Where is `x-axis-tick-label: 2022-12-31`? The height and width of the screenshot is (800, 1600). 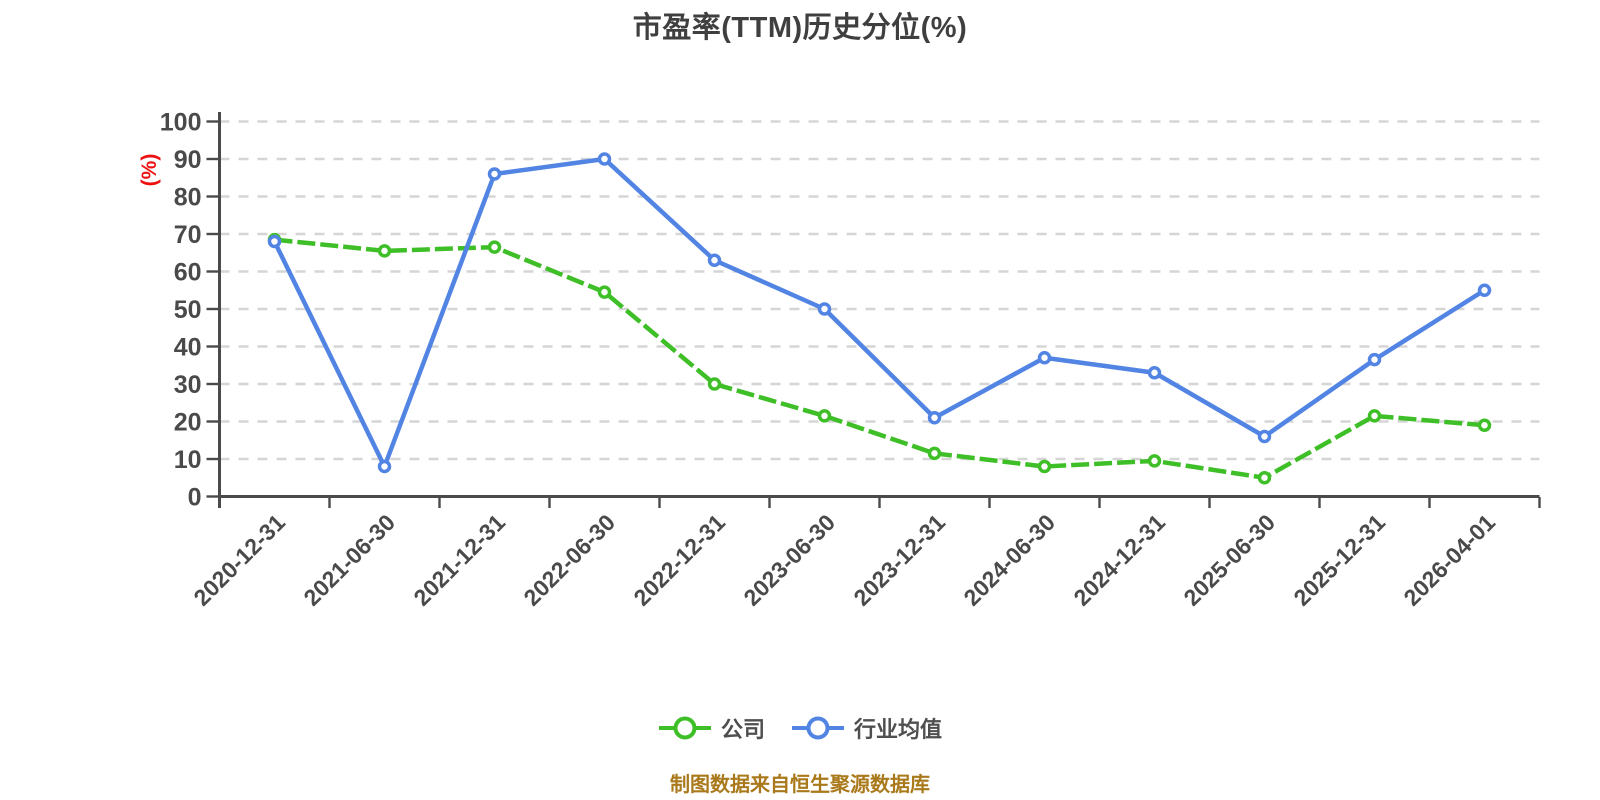 x-axis-tick-label: 2022-12-31 is located at coordinates (679, 560).